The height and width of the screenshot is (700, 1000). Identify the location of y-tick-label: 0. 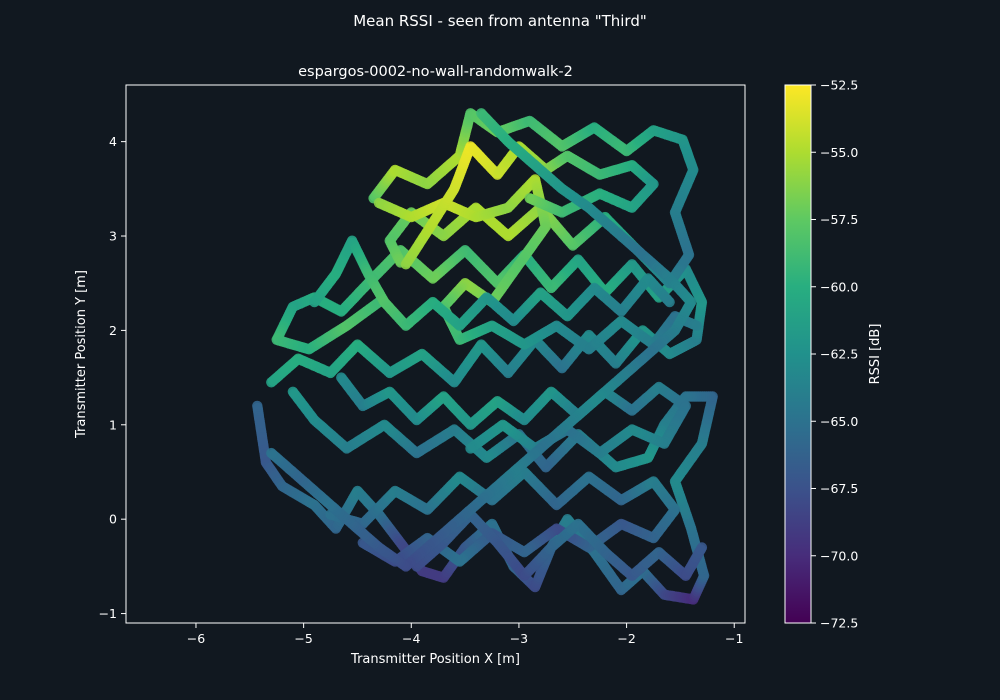
(113, 519).